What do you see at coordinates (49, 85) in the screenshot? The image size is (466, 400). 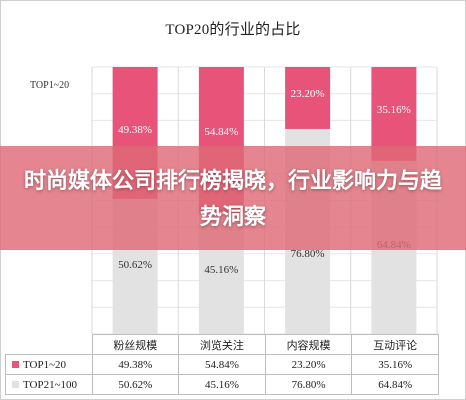 I see `series-axis-label: TOP1~20` at bounding box center [49, 85].